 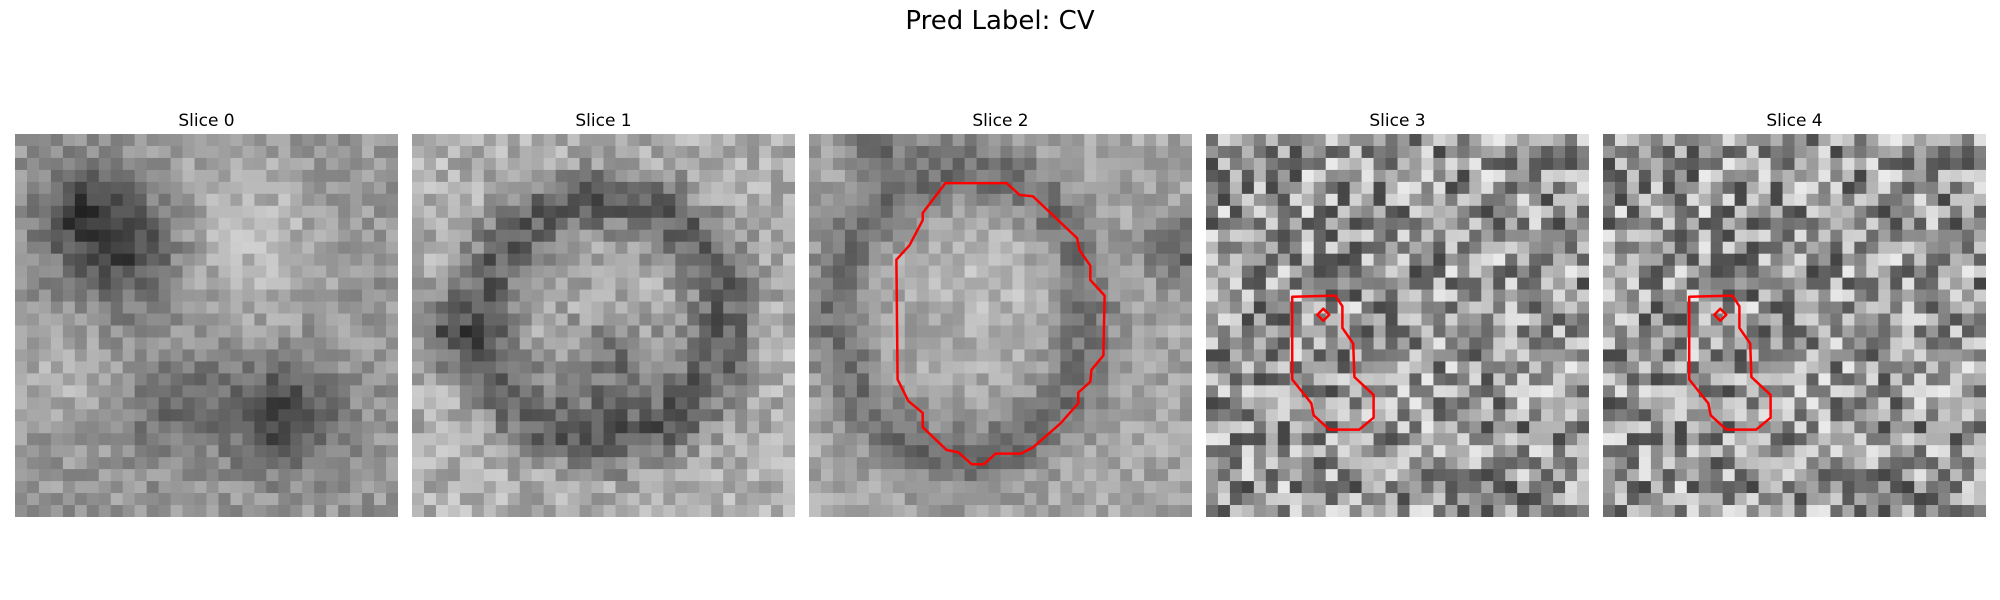 What do you see at coordinates (1794, 121) in the screenshot?
I see `slice-title: Slice 4` at bounding box center [1794, 121].